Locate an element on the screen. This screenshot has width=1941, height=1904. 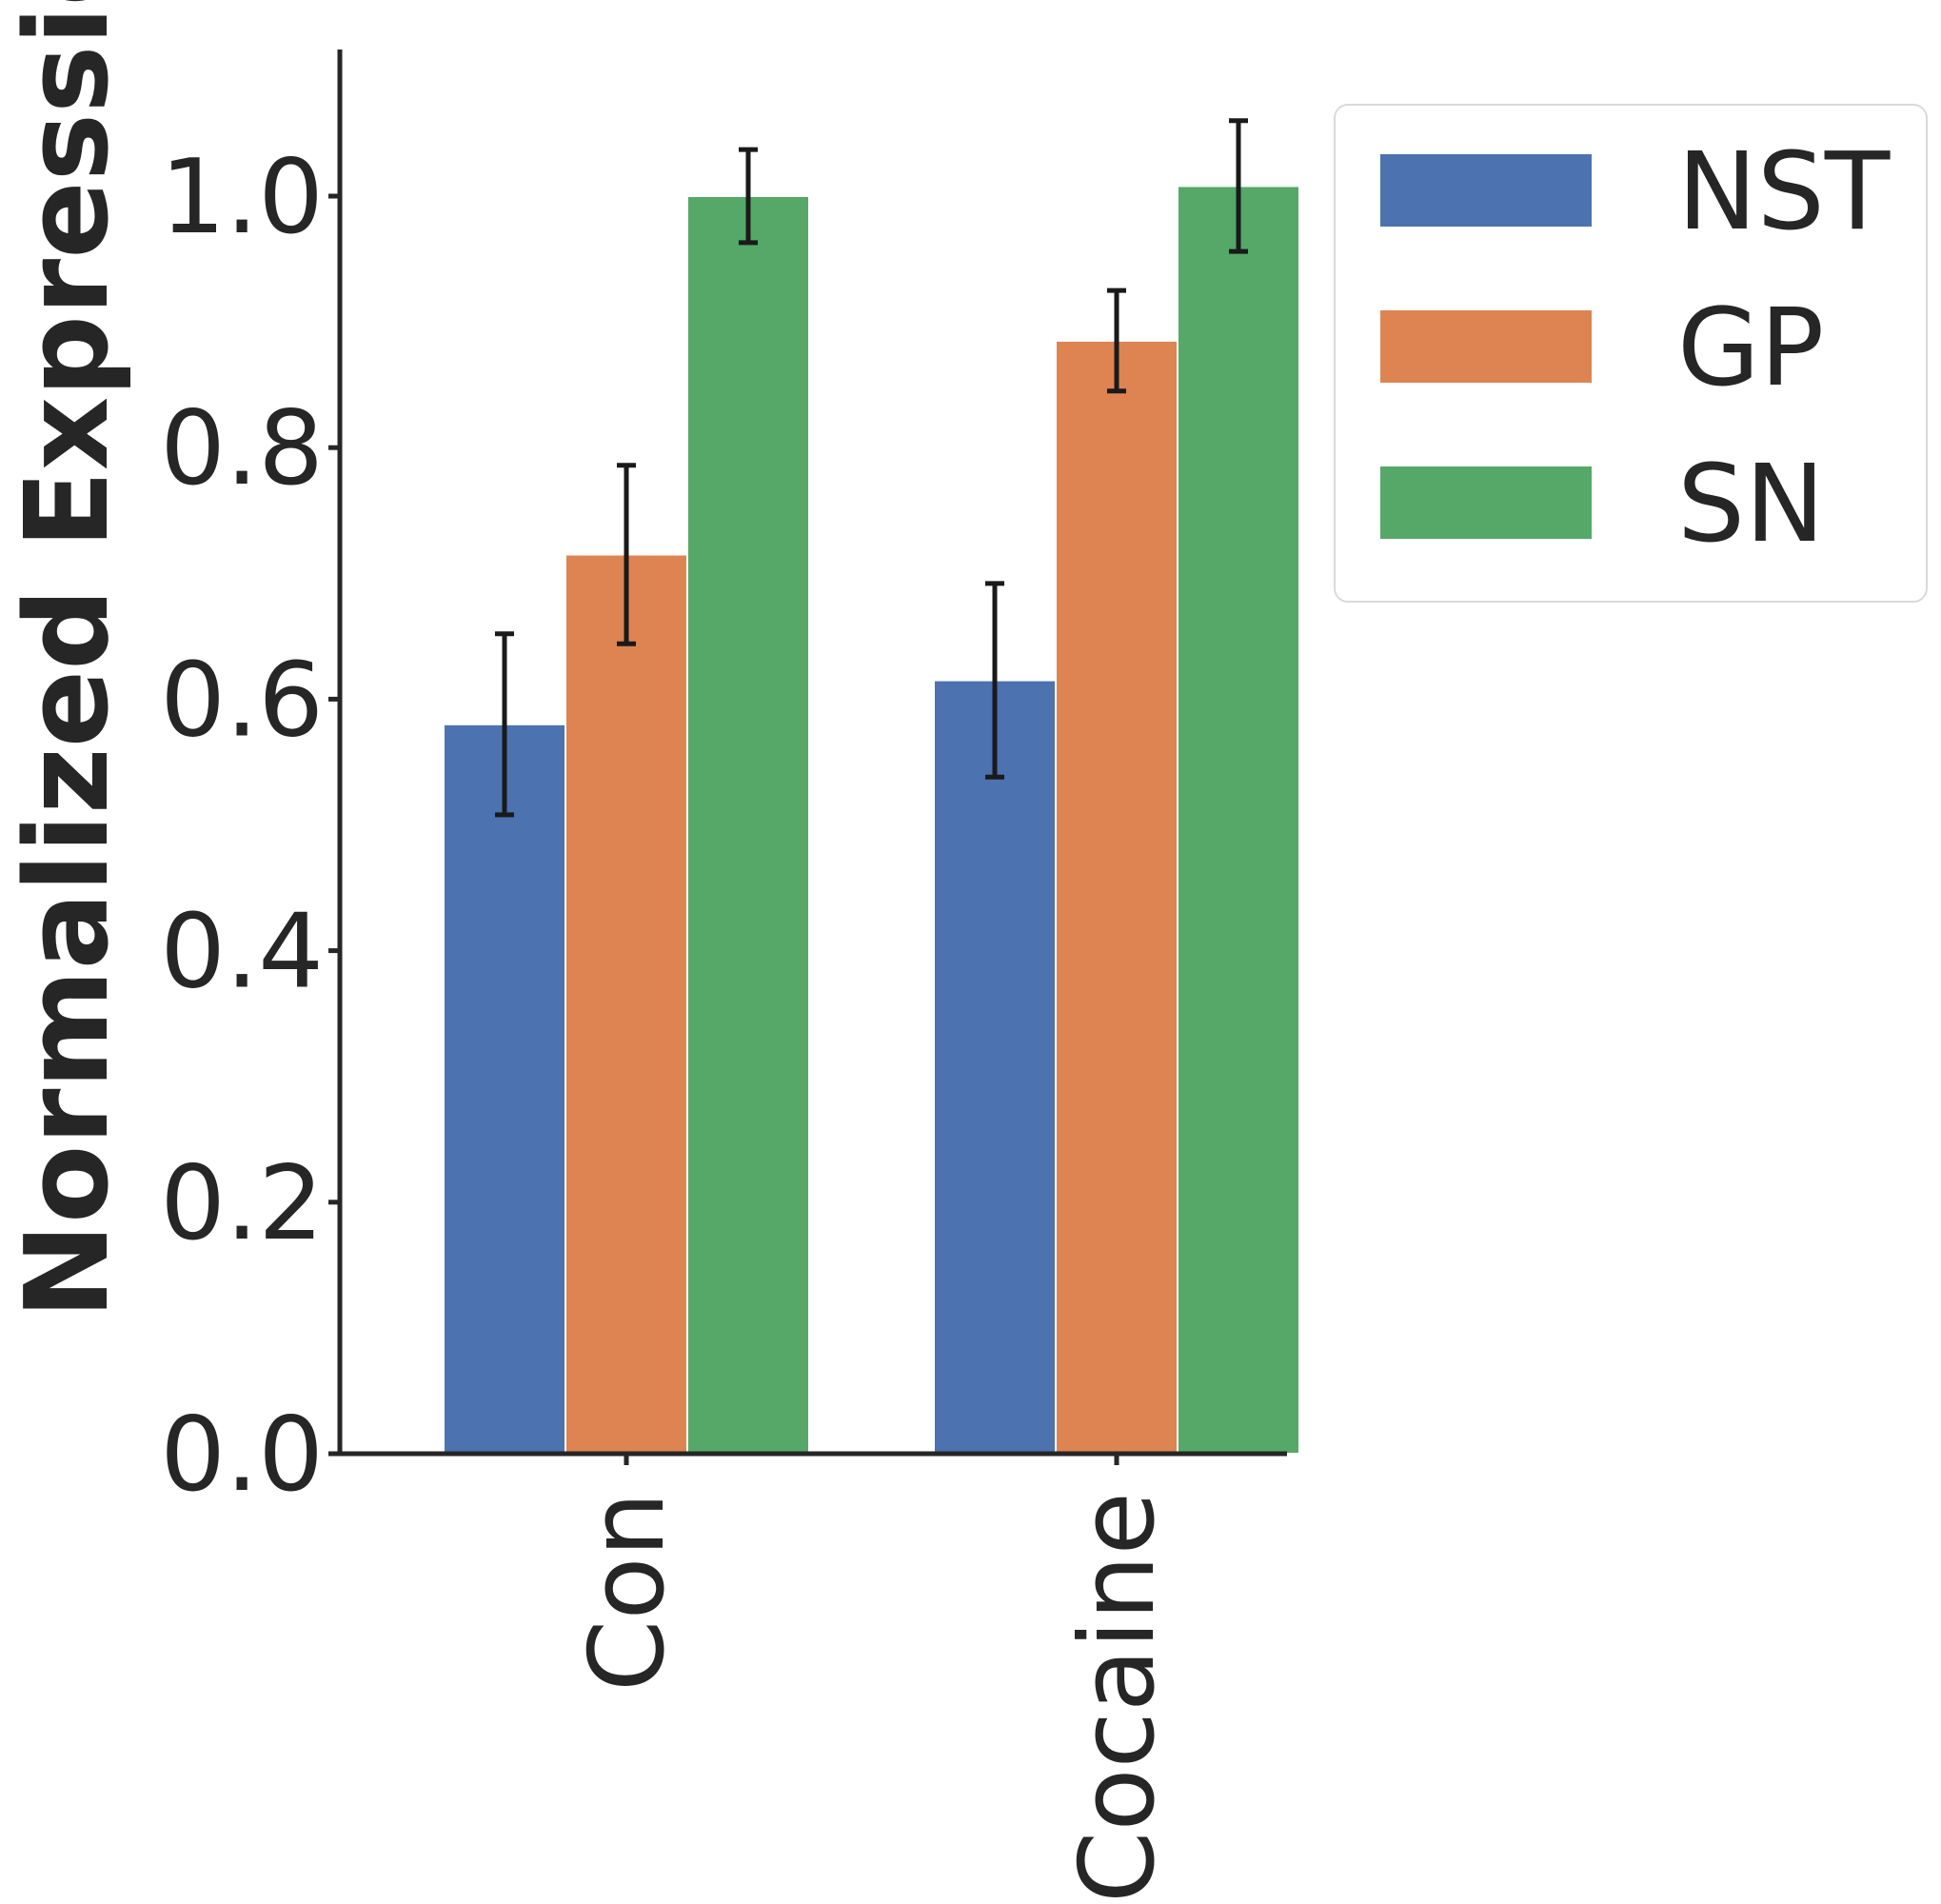
error-bars-layer is located at coordinates (871, 468).